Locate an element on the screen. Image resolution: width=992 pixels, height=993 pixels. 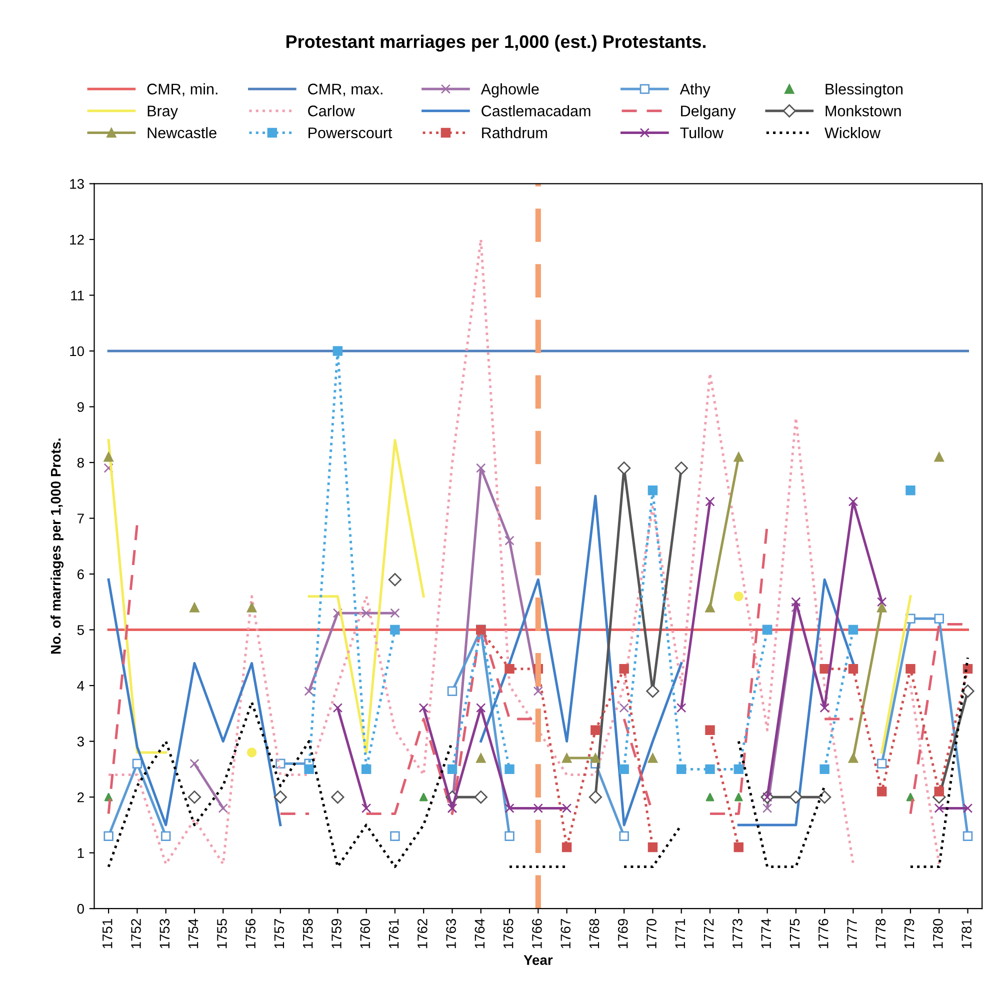
y-tick-label: 7 is located at coordinates (81, 519).